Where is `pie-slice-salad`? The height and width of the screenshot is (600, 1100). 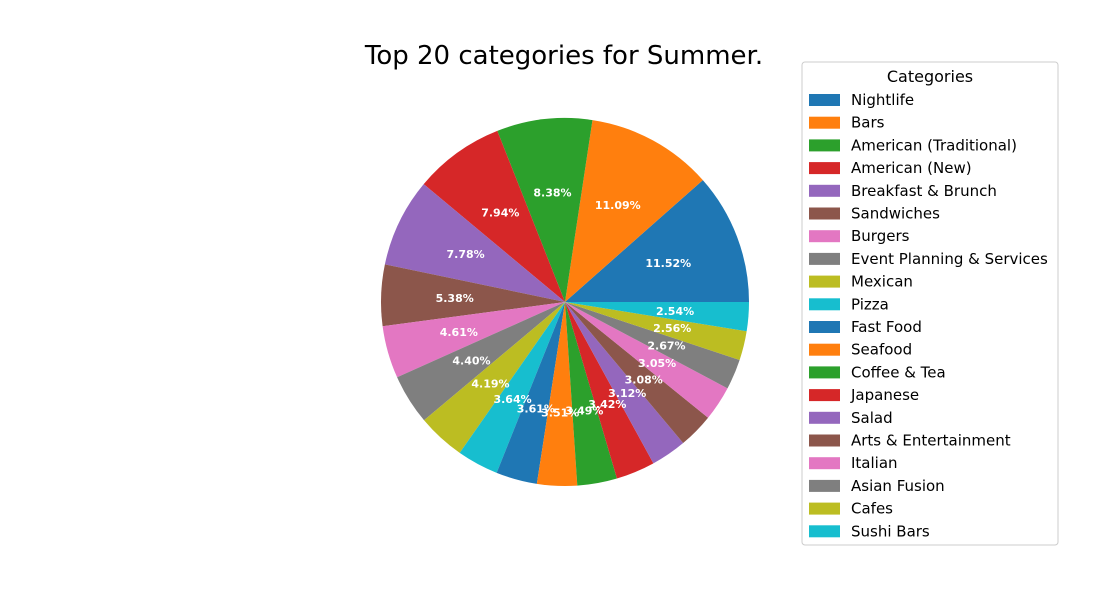 pie-slice-salad is located at coordinates (624, 383).